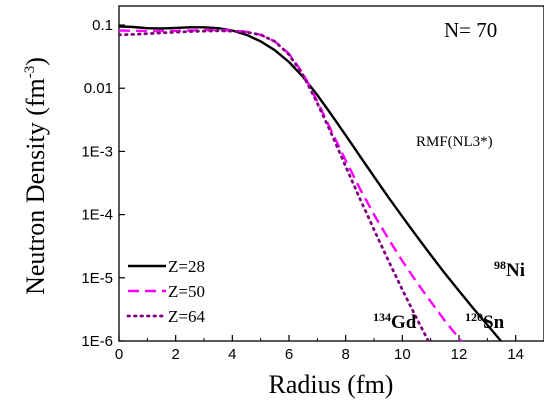 The image size is (544, 402). Describe the element at coordinates (345, 354) in the screenshot. I see `x-tick-label: 8` at that location.